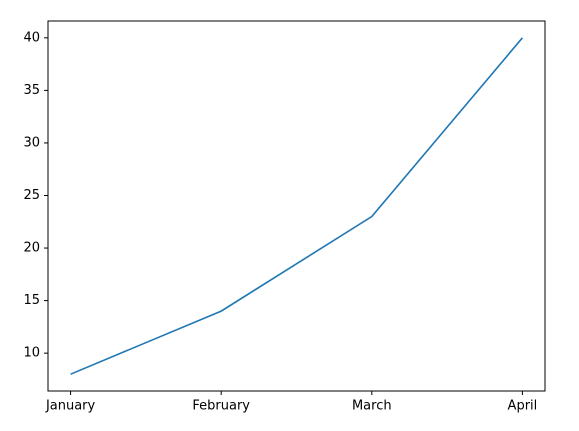  I want to click on y-tick-label: 40, so click(31, 37).